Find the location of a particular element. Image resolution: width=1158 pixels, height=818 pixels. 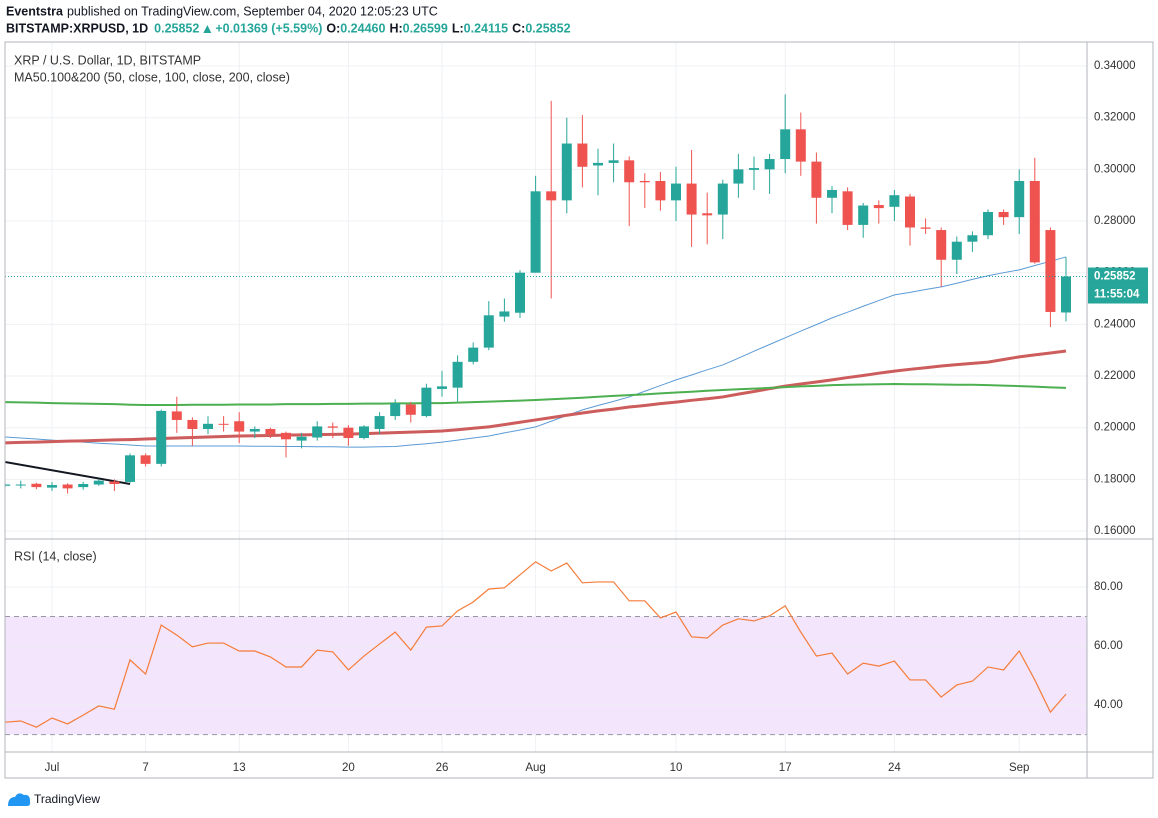

y-tick-label: 0.20000 is located at coordinates (1115, 428).